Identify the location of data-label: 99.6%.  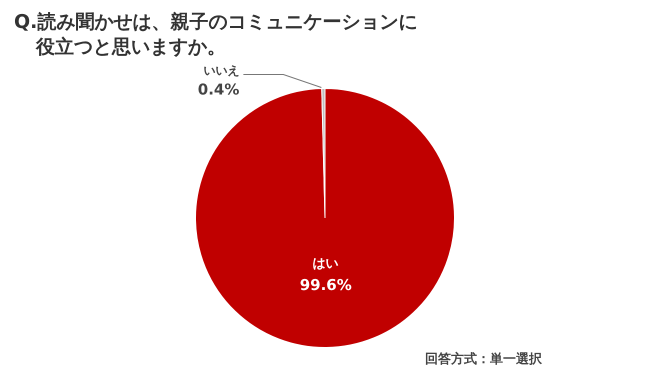
(326, 285).